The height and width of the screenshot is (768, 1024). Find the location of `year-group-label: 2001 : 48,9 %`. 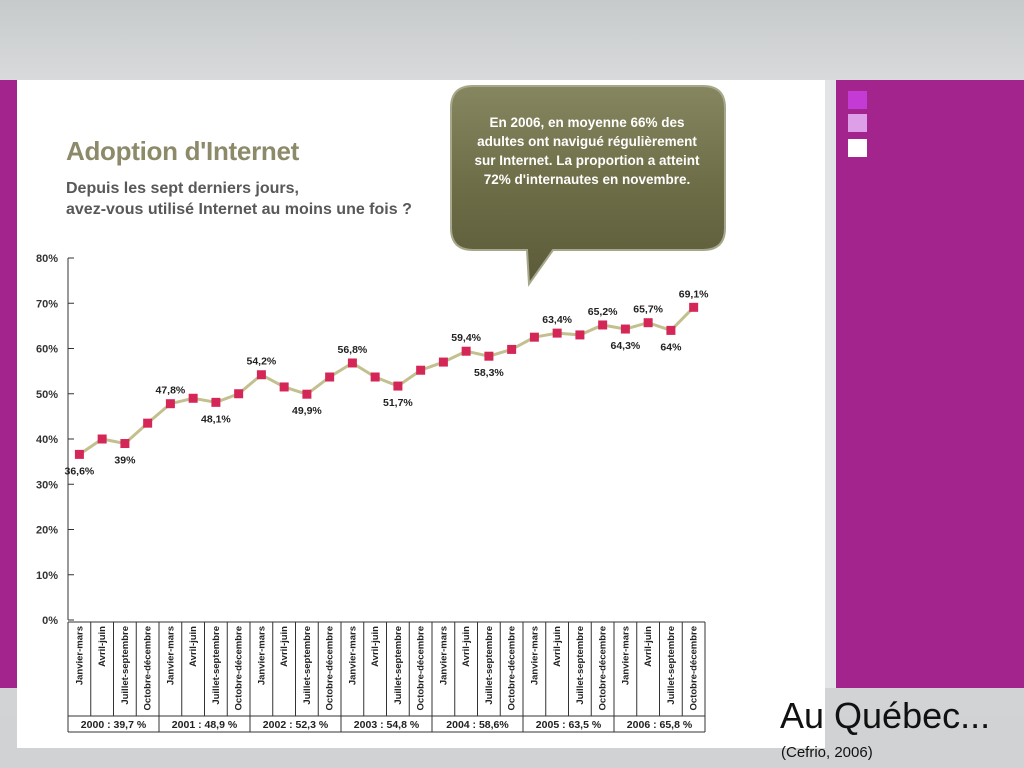

year-group-label: 2001 : 48,9 % is located at coordinates (205, 725).